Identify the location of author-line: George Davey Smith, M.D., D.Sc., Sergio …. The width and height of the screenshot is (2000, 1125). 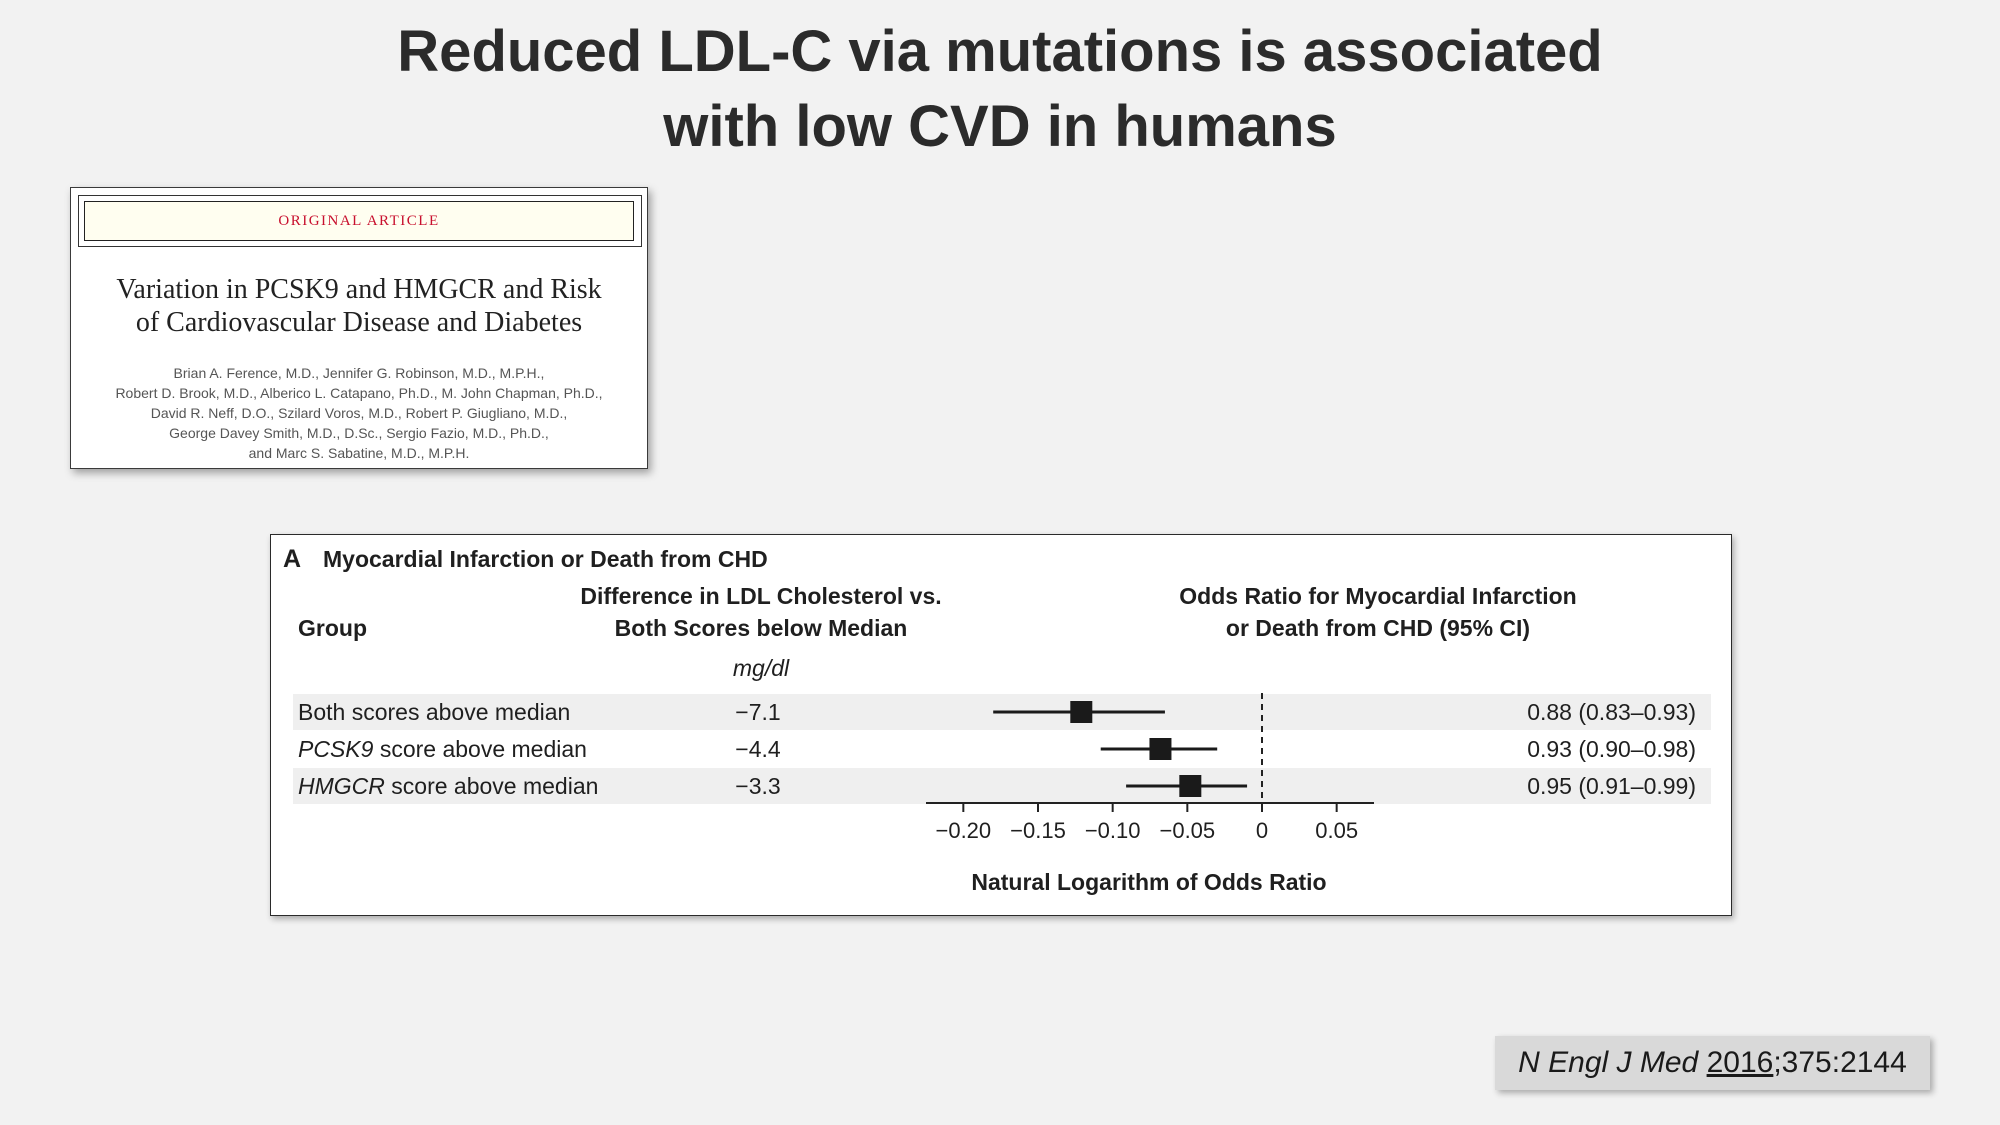
(359, 433).